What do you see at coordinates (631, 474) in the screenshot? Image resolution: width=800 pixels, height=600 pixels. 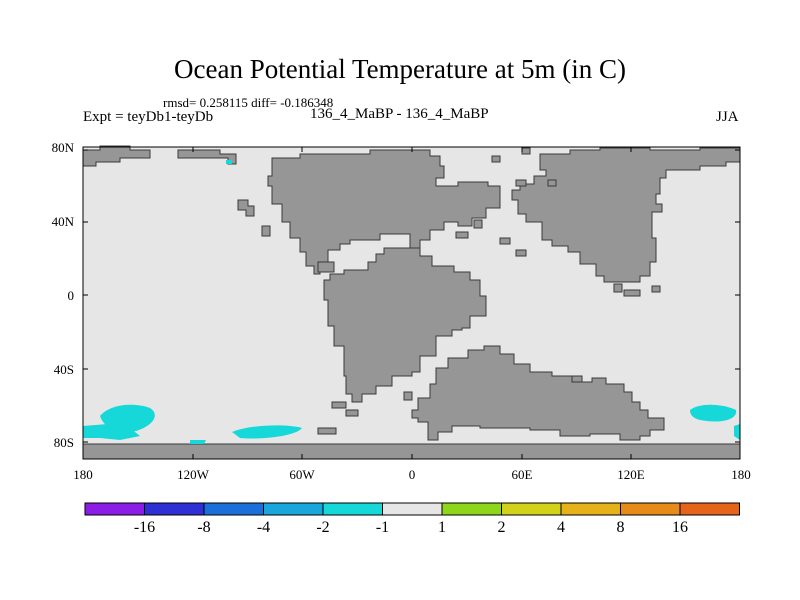 I see `lon-label-120e: 120E` at bounding box center [631, 474].